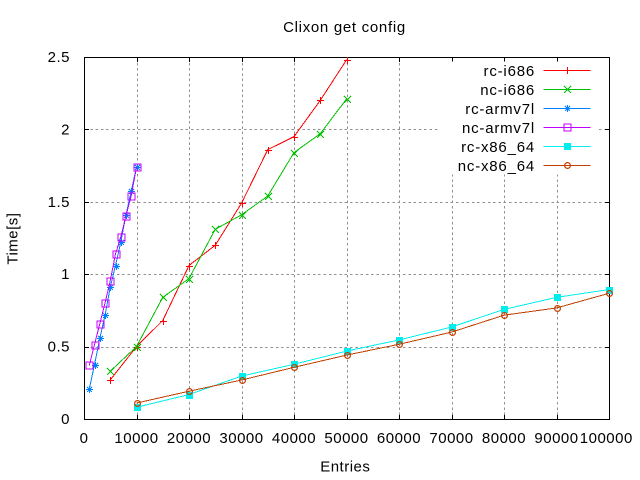  I want to click on svg-text: nc-x86_64, so click(496, 166).